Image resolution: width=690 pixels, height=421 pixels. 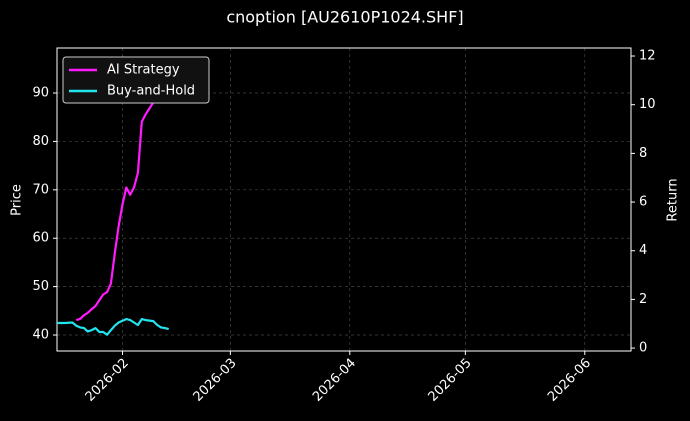 What do you see at coordinates (40, 141) in the screenshot?
I see `y-tick-label: 80` at bounding box center [40, 141].